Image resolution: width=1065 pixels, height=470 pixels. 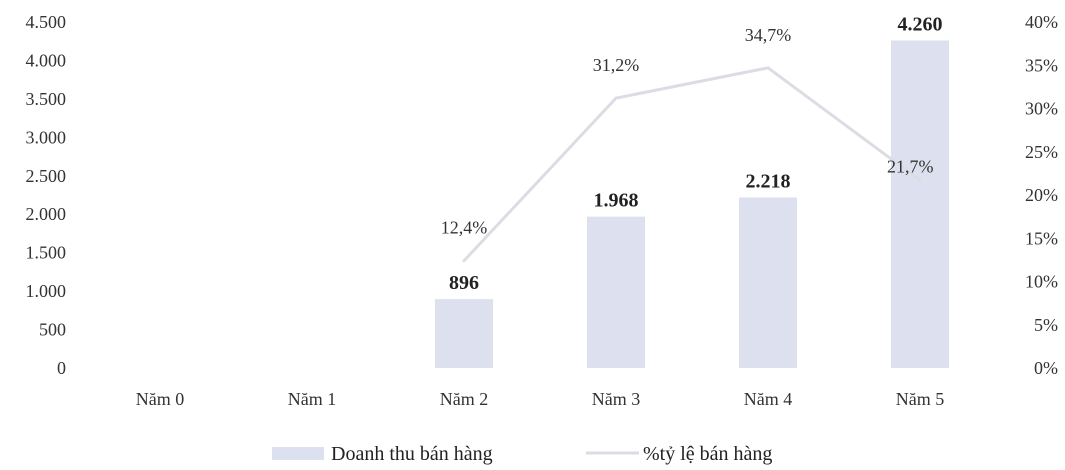 I want to click on bar-data-label: 2.218, so click(x=768, y=181).